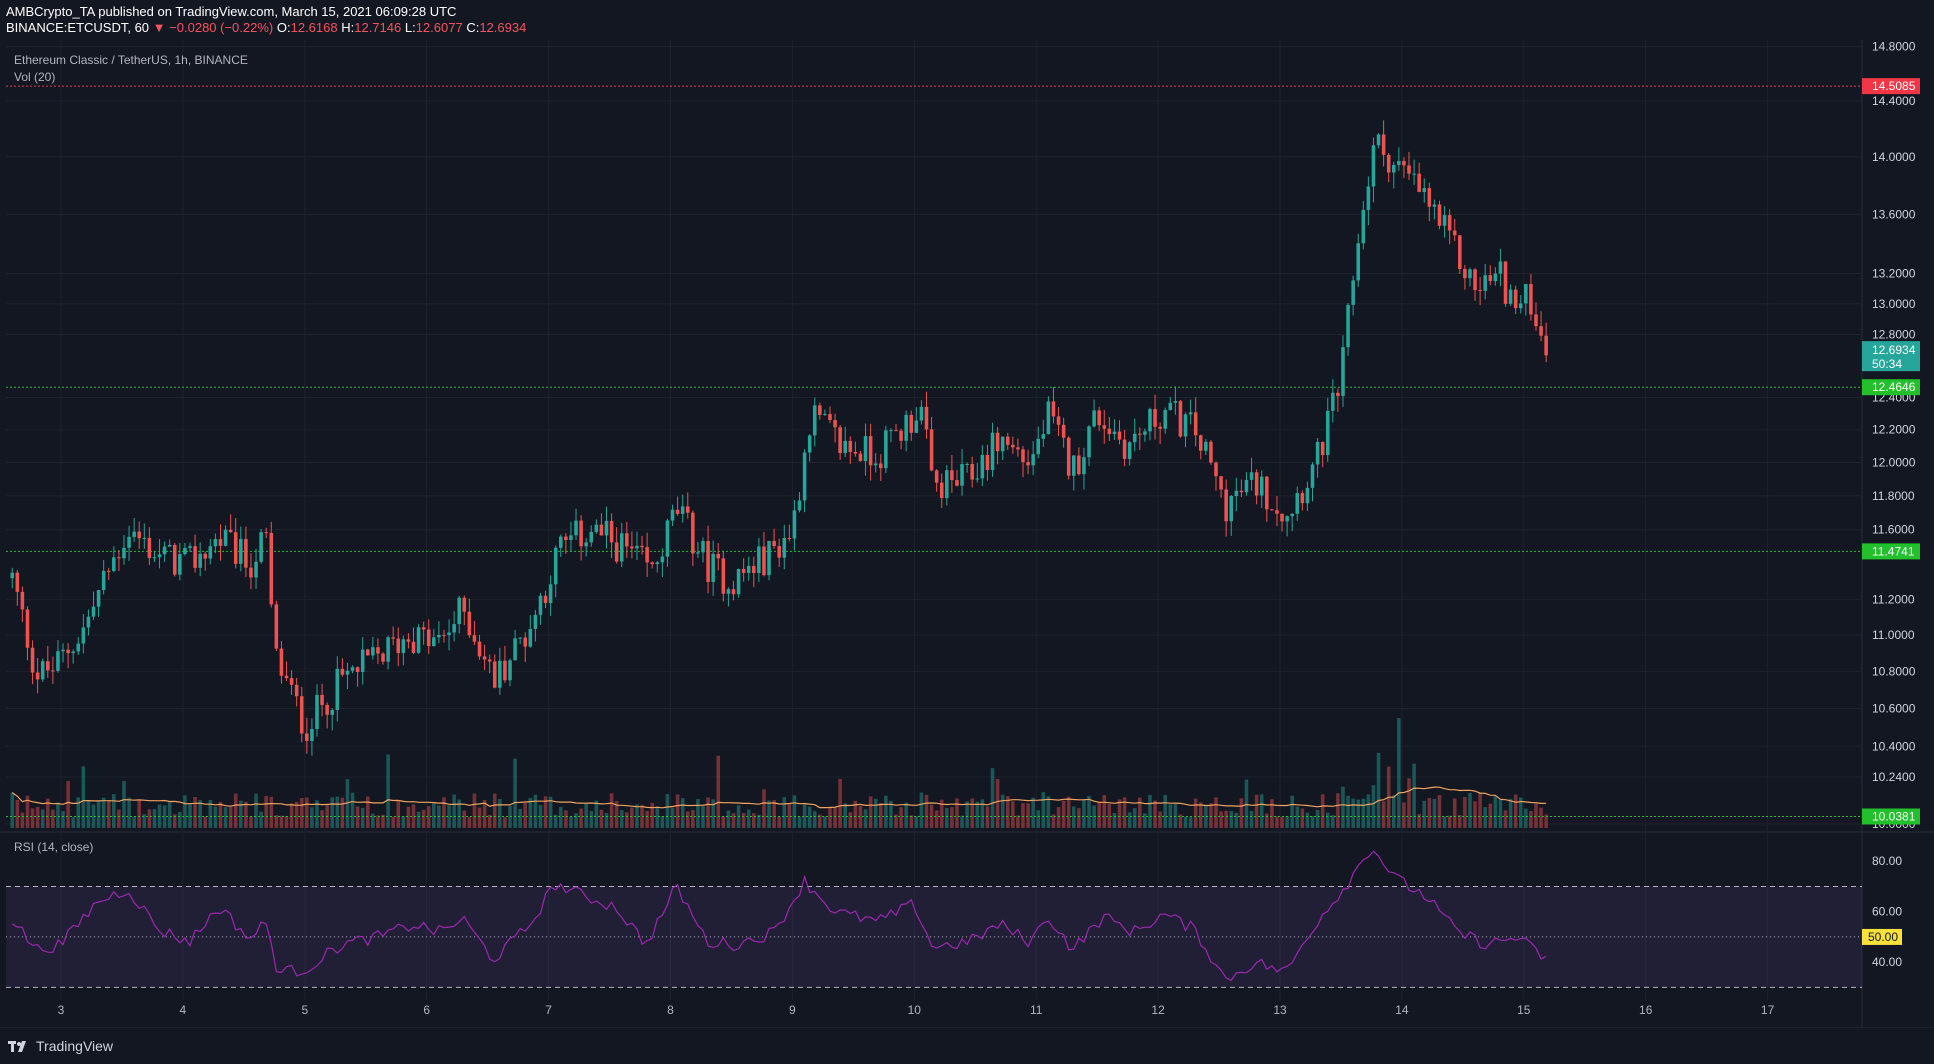 This screenshot has height=1064, width=1934. Describe the element at coordinates (503, 27) in the screenshot. I see `close-value: 12.6934` at that location.